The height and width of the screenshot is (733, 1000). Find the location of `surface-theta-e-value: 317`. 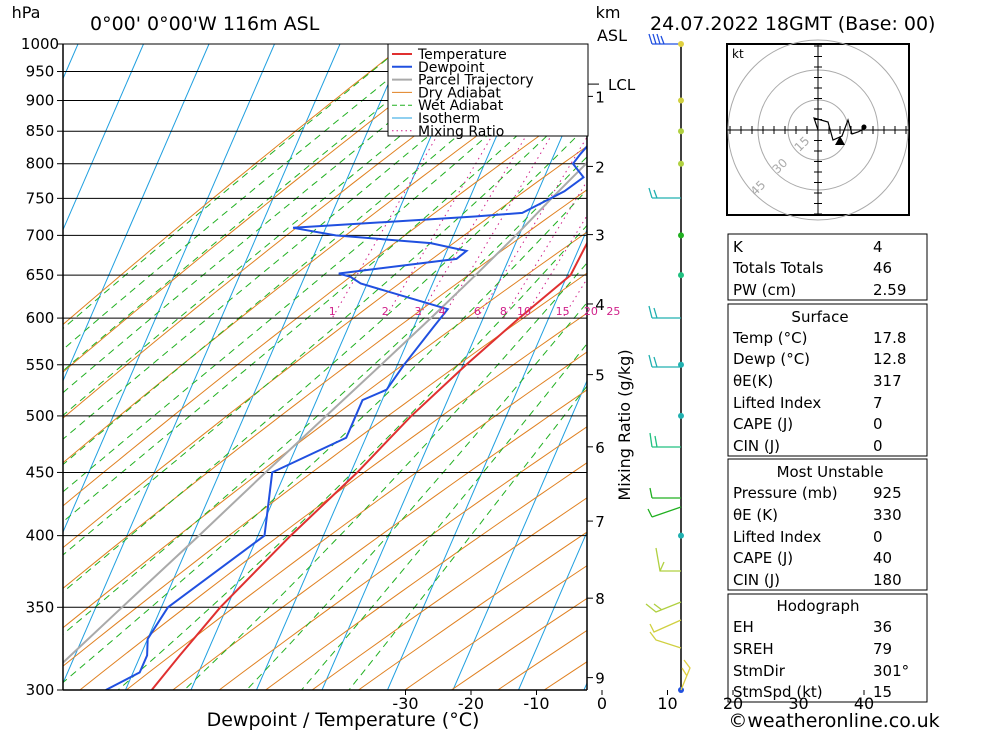

surface-theta-e-value: 317 is located at coordinates (887, 381).